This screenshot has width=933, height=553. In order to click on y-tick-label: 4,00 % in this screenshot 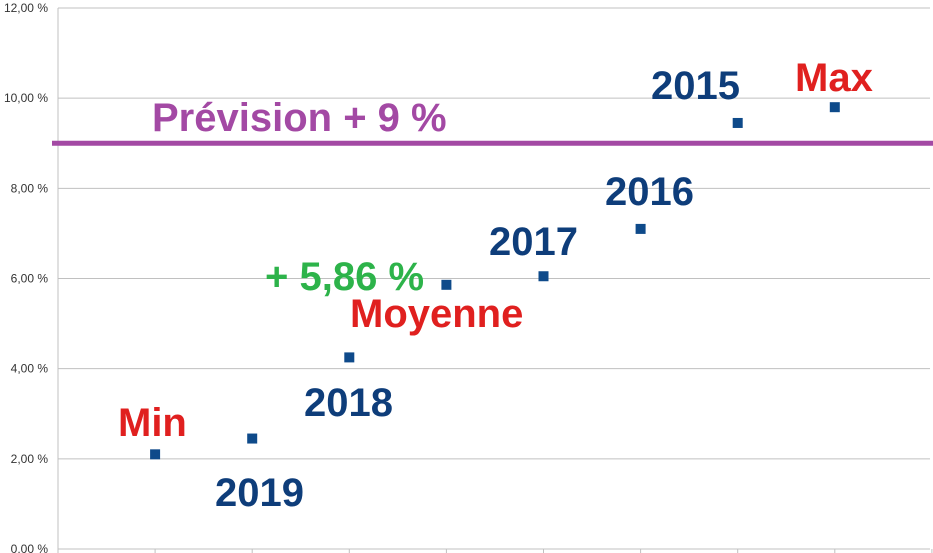, I will do `click(30, 369)`.